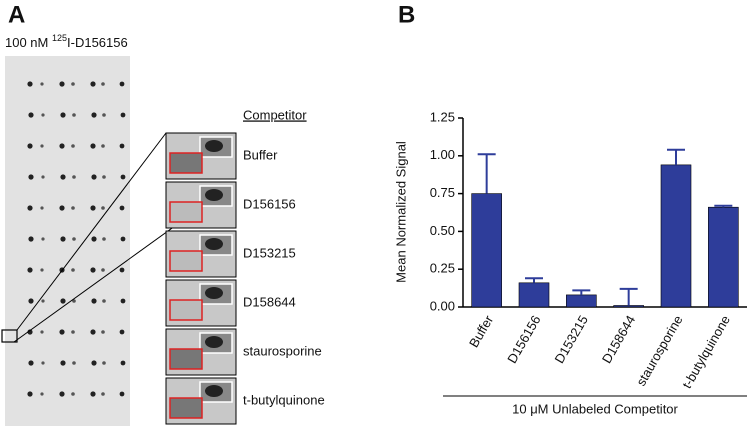 This screenshot has height=427, width=752. Describe the element at coordinates (571, 339) in the screenshot. I see `x-tick-label: D153215` at that location.